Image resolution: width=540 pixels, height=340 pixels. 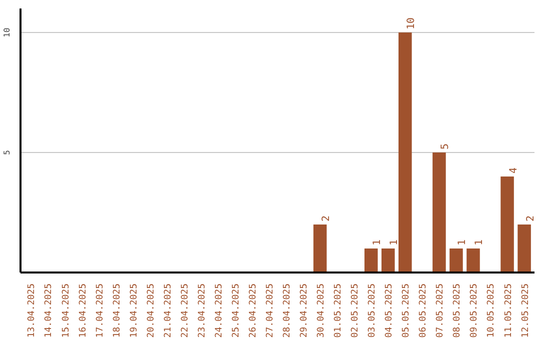 I want to click on x-tick-label: 29.04.2025, so click(x=305, y=310).